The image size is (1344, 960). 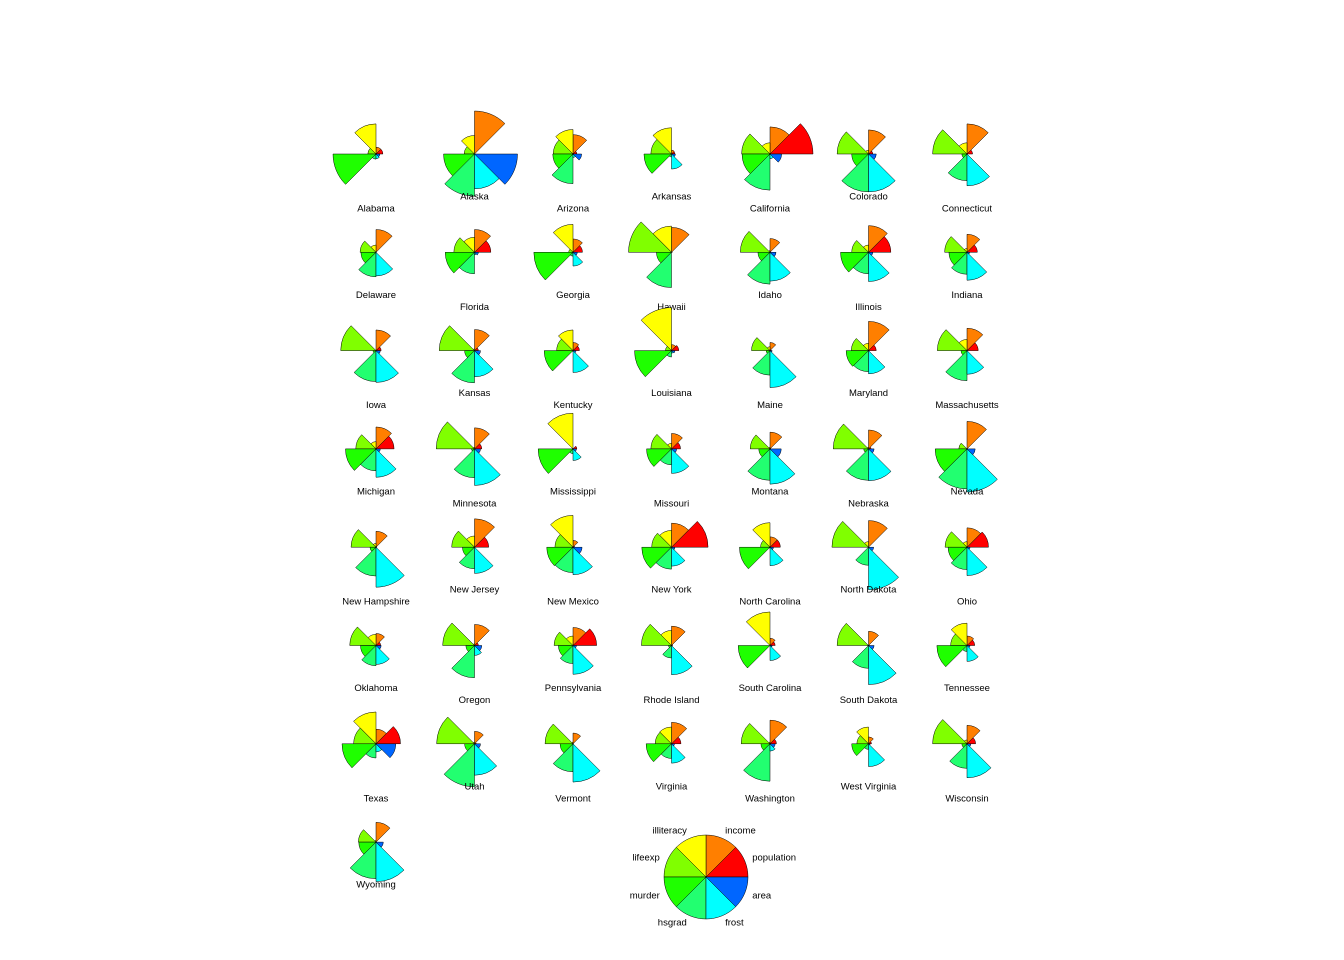 I want to click on state-label: West Virginia, so click(x=869, y=786).